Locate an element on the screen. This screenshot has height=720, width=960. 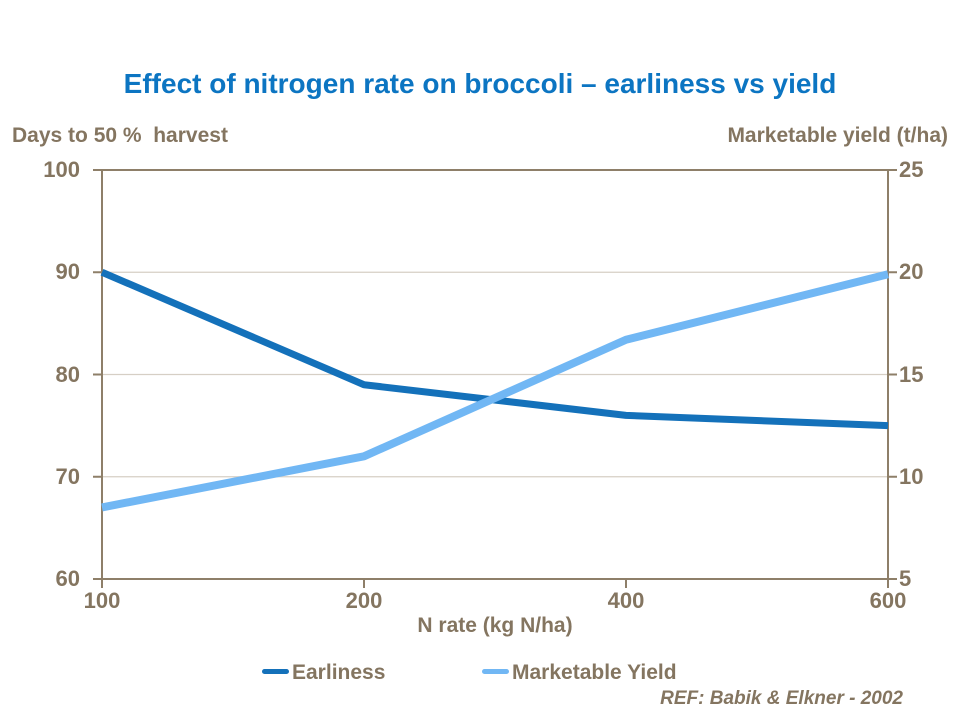
reference-note: REF: Babik & Elkner - 2002 is located at coordinates (781, 698).